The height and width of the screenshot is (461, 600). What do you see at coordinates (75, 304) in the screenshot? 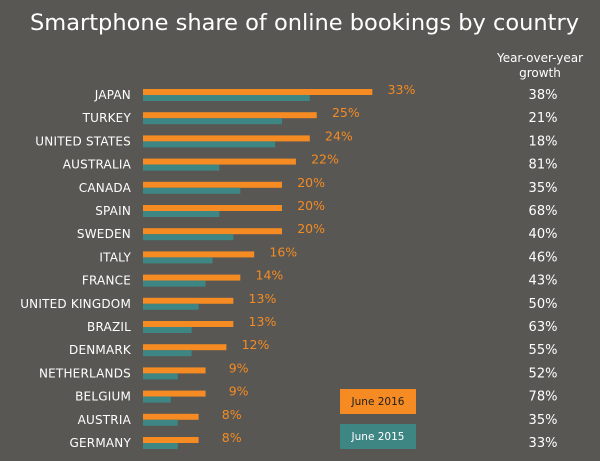
I see `country-label: UNITED KINGDOM` at bounding box center [75, 304].